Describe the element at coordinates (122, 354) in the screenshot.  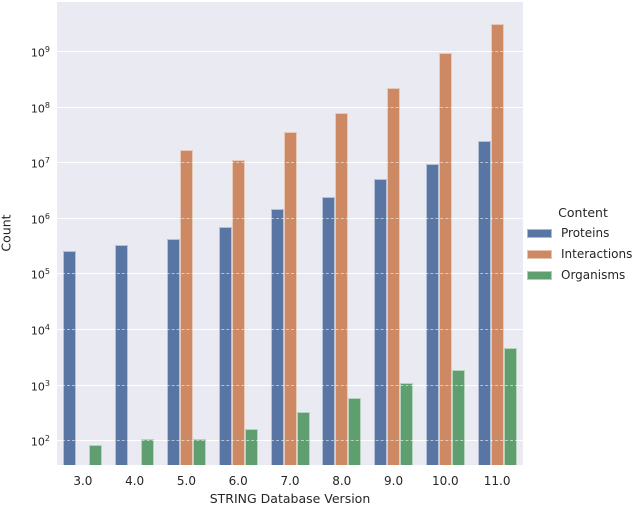
I see `bar-proteins-4.0` at that location.